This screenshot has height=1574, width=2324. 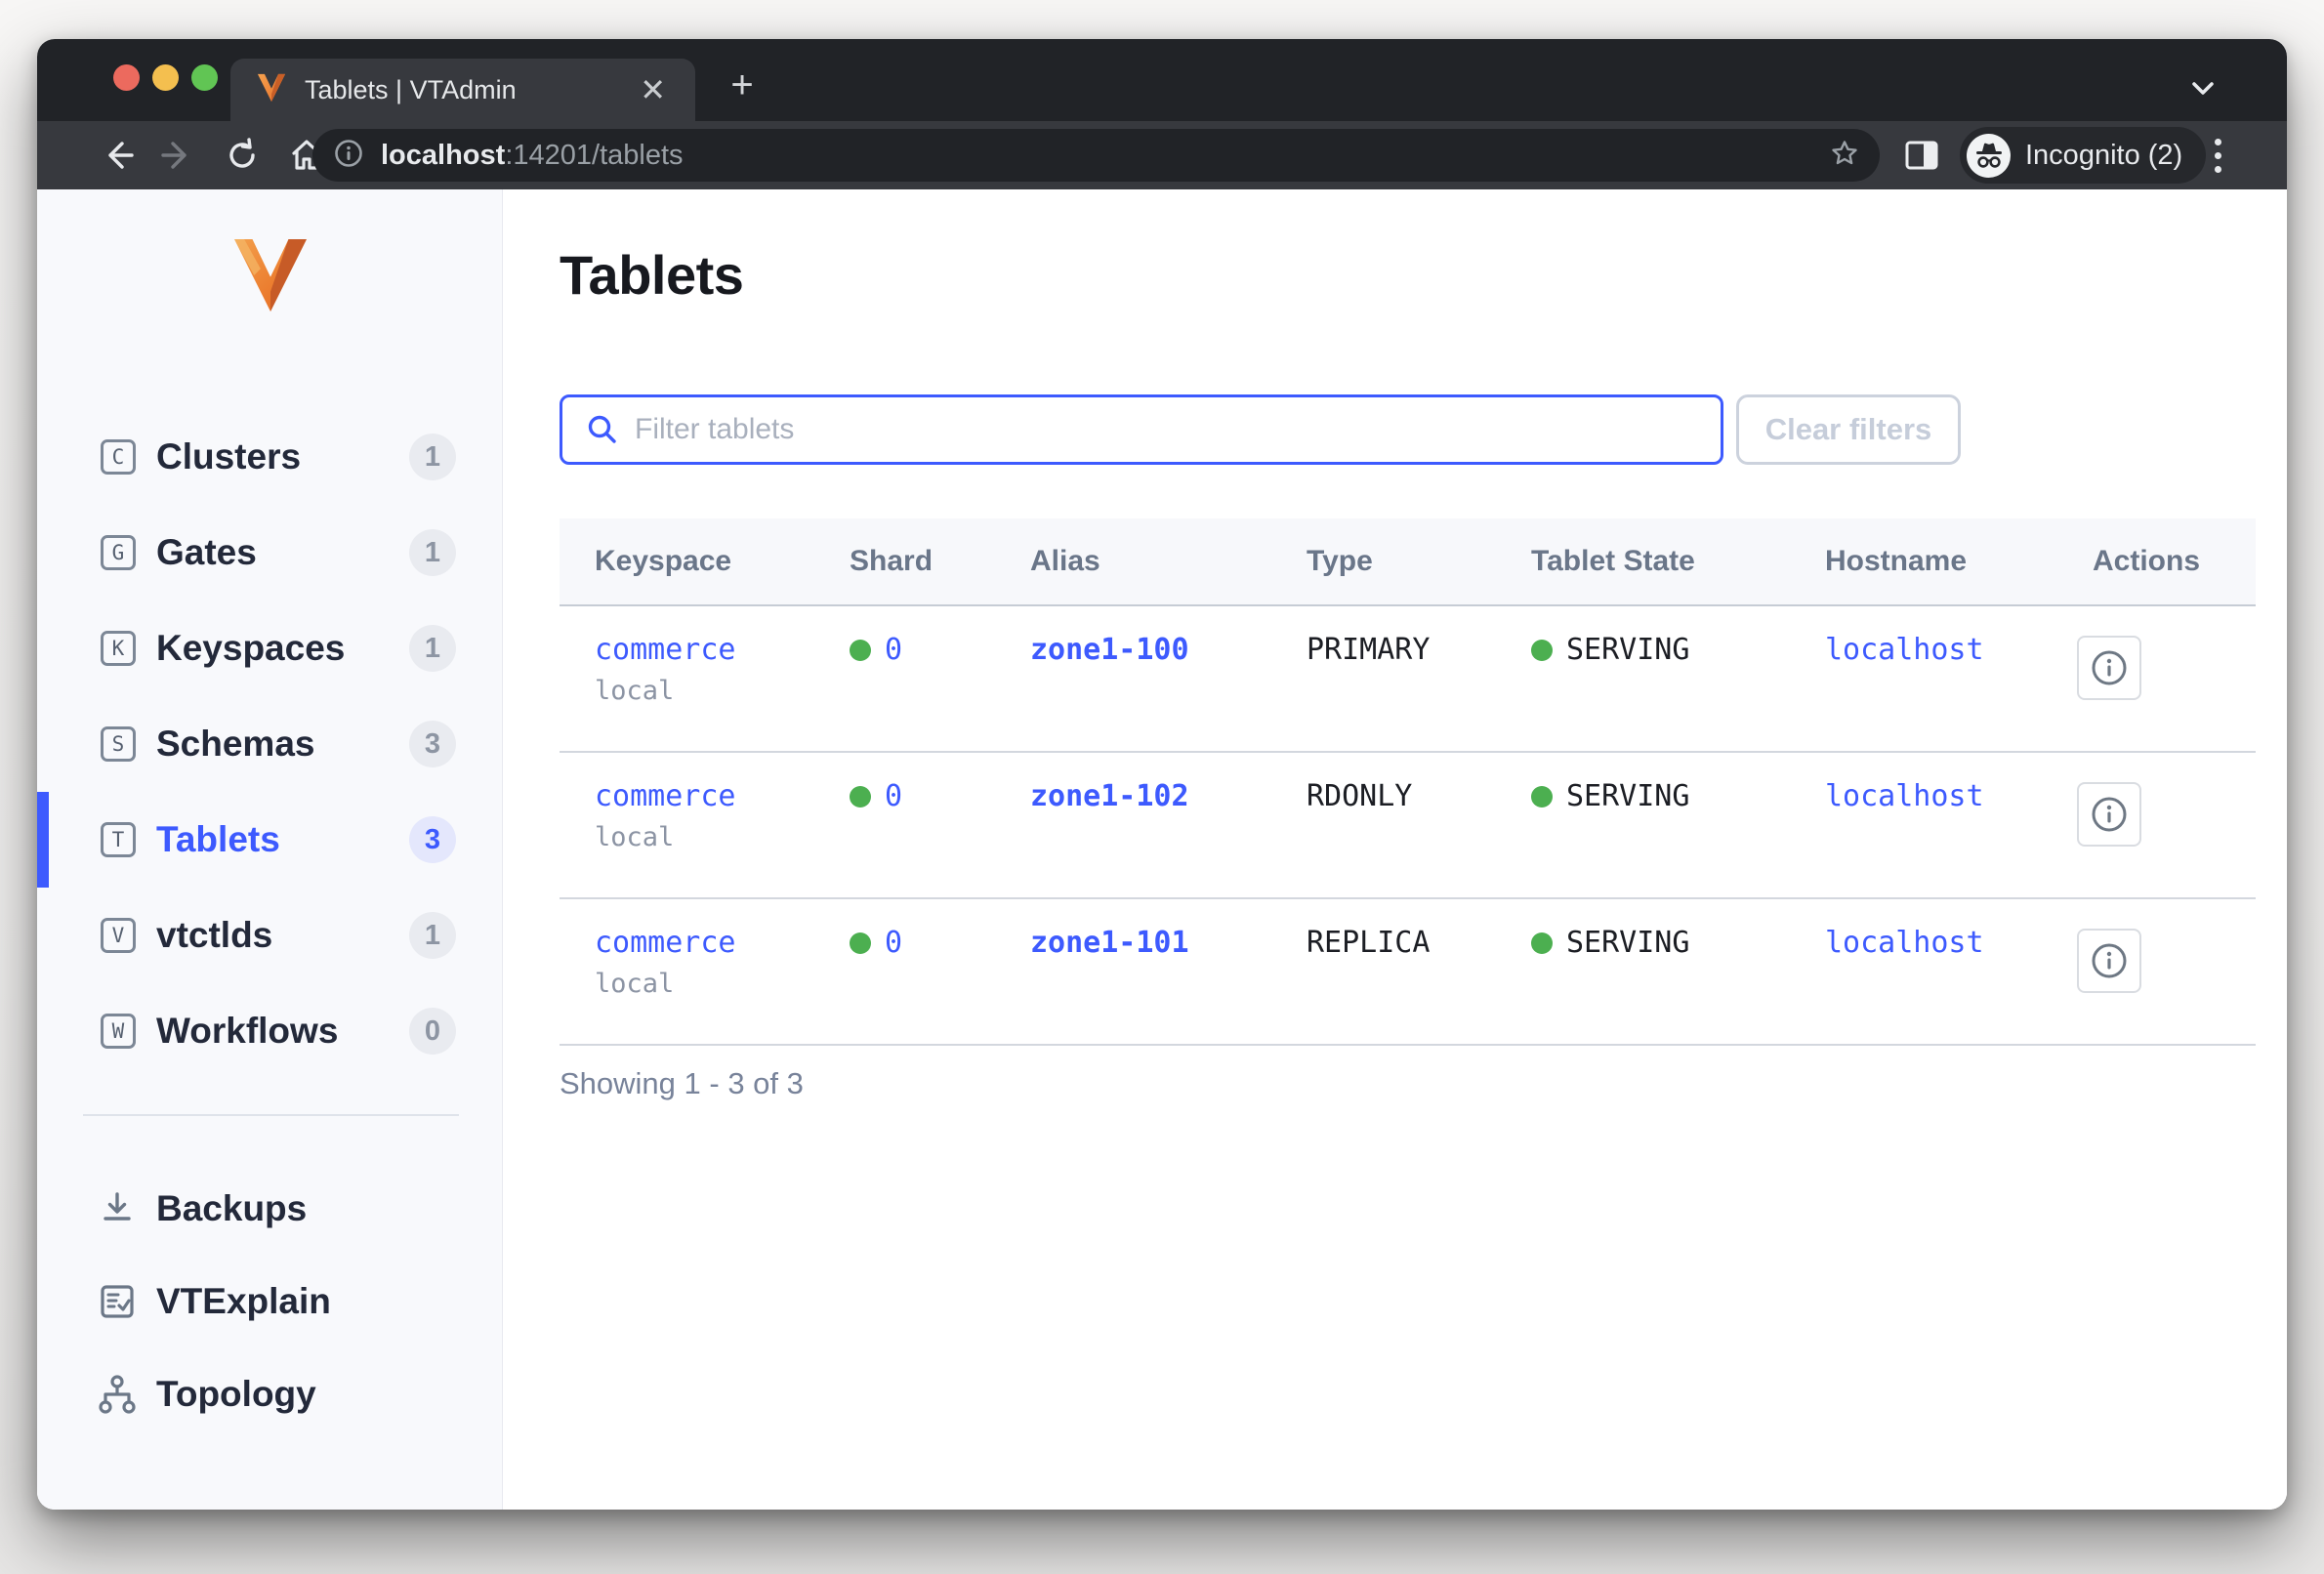 What do you see at coordinates (411, 89) in the screenshot?
I see `tab-title: Tablets | VTAdmin` at bounding box center [411, 89].